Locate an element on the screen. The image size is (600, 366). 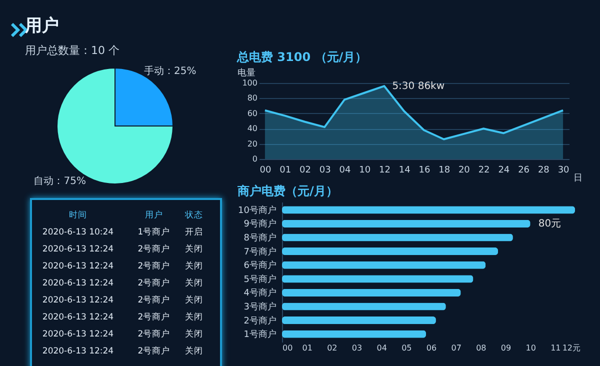
y-tick-label: 10号商户 is located at coordinates (257, 210).